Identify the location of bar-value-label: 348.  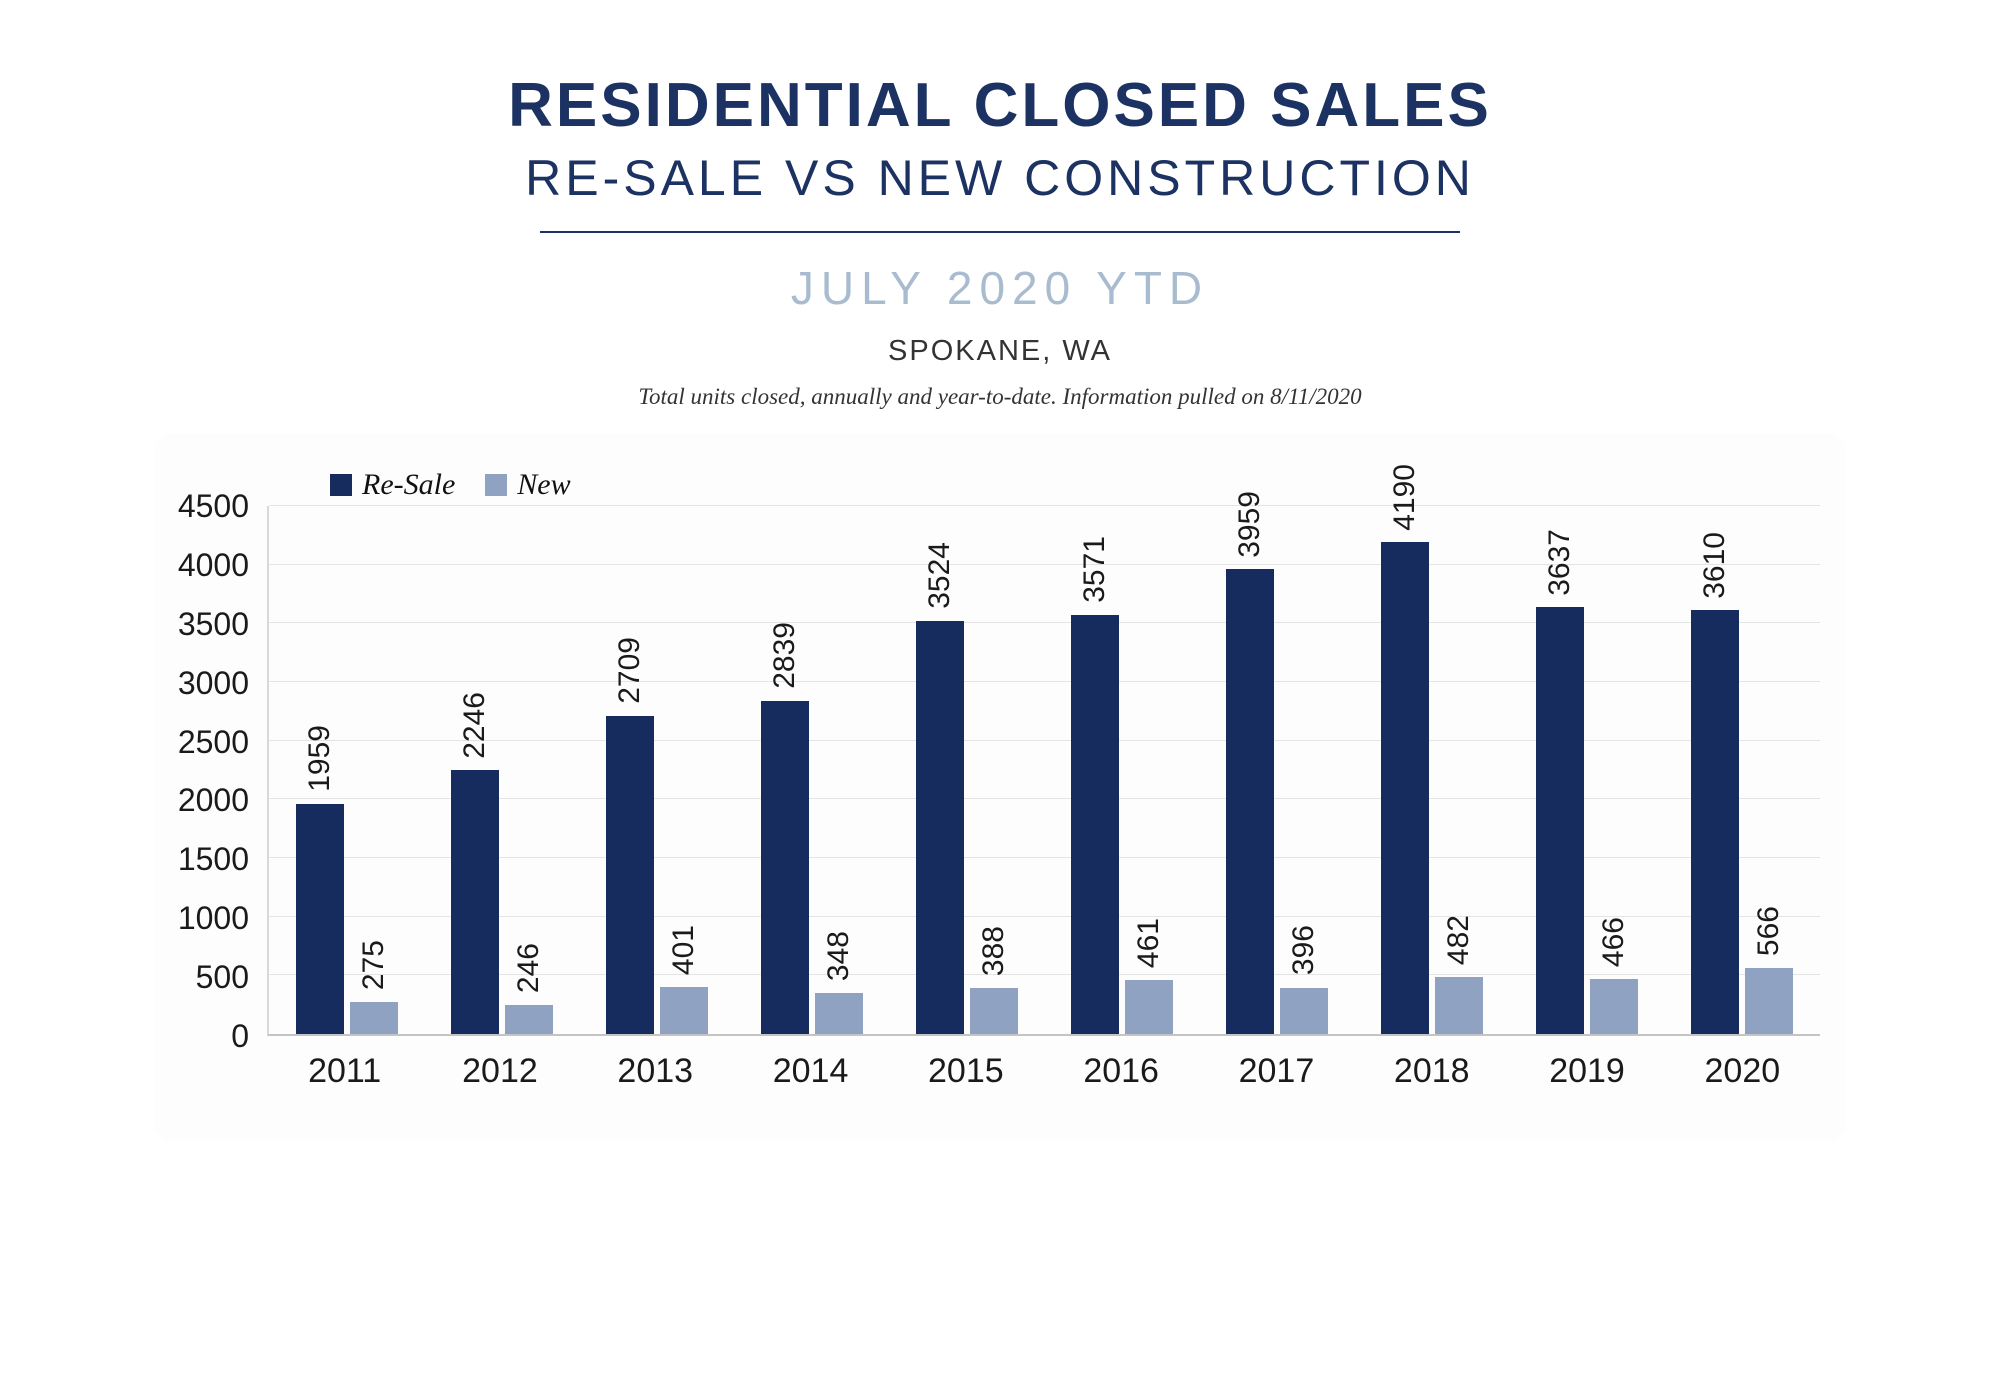
(838, 956).